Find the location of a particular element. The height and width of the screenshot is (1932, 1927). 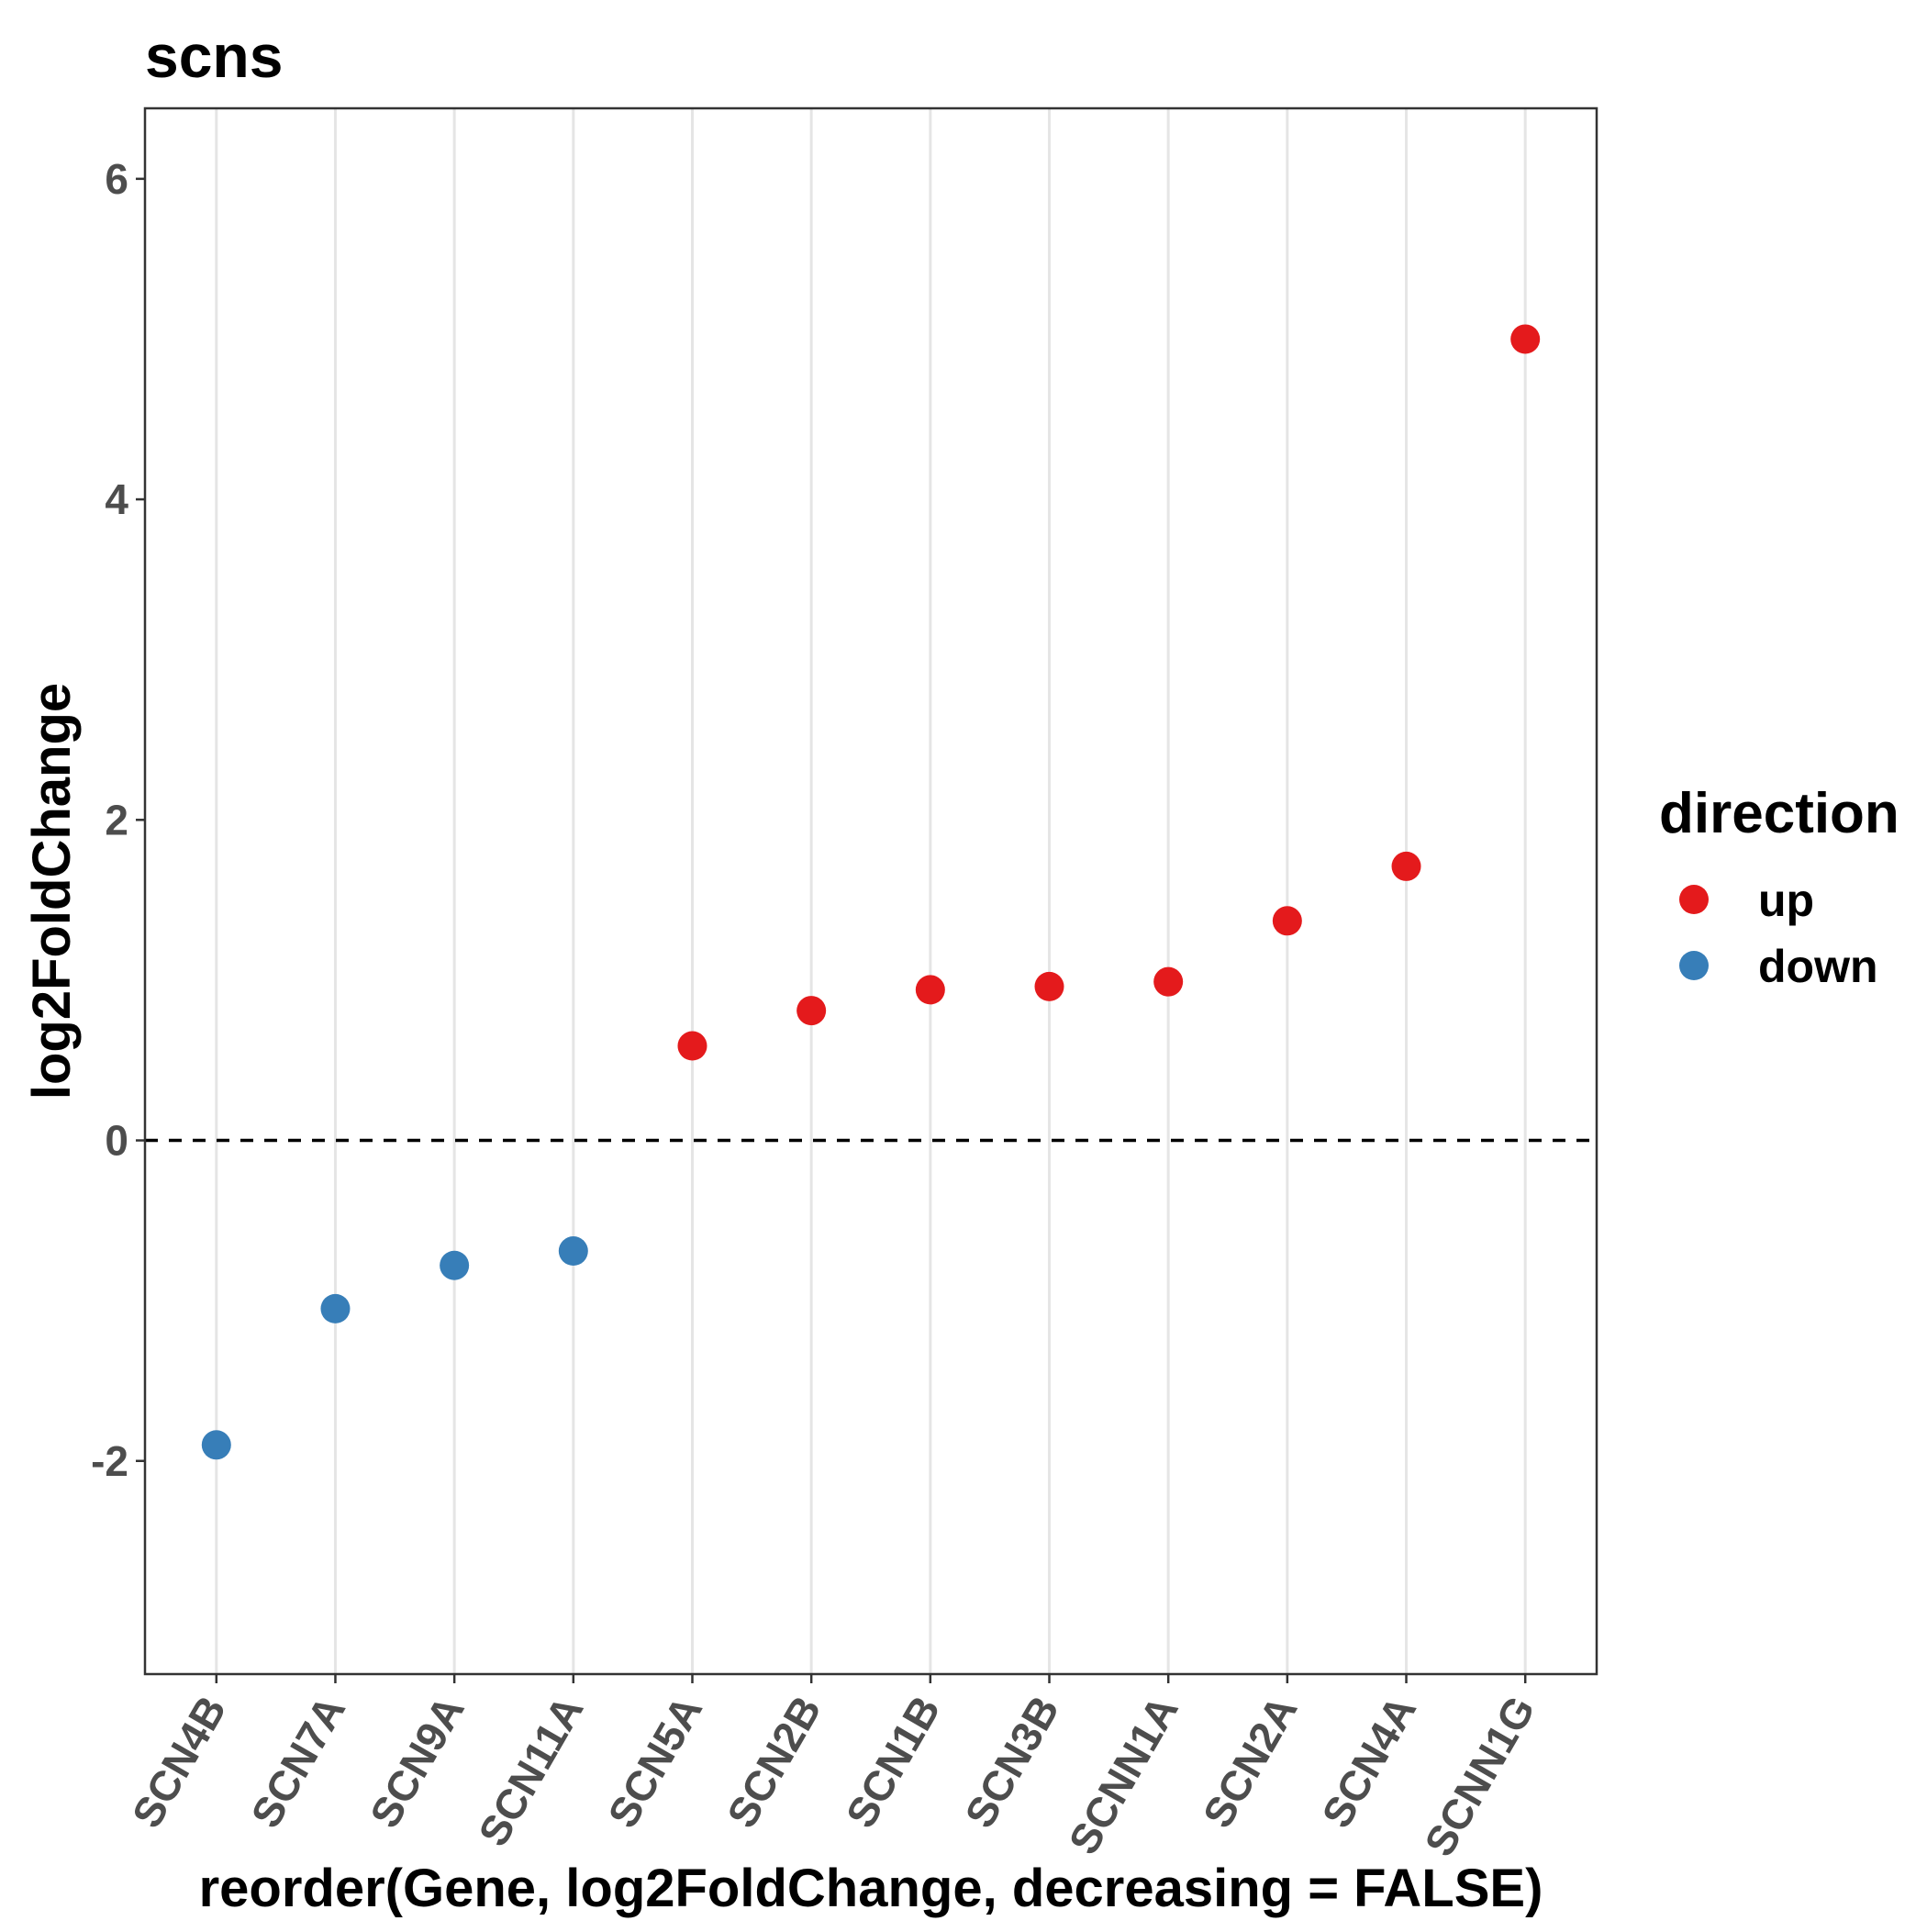

legend-title: direction is located at coordinates (1779, 813).